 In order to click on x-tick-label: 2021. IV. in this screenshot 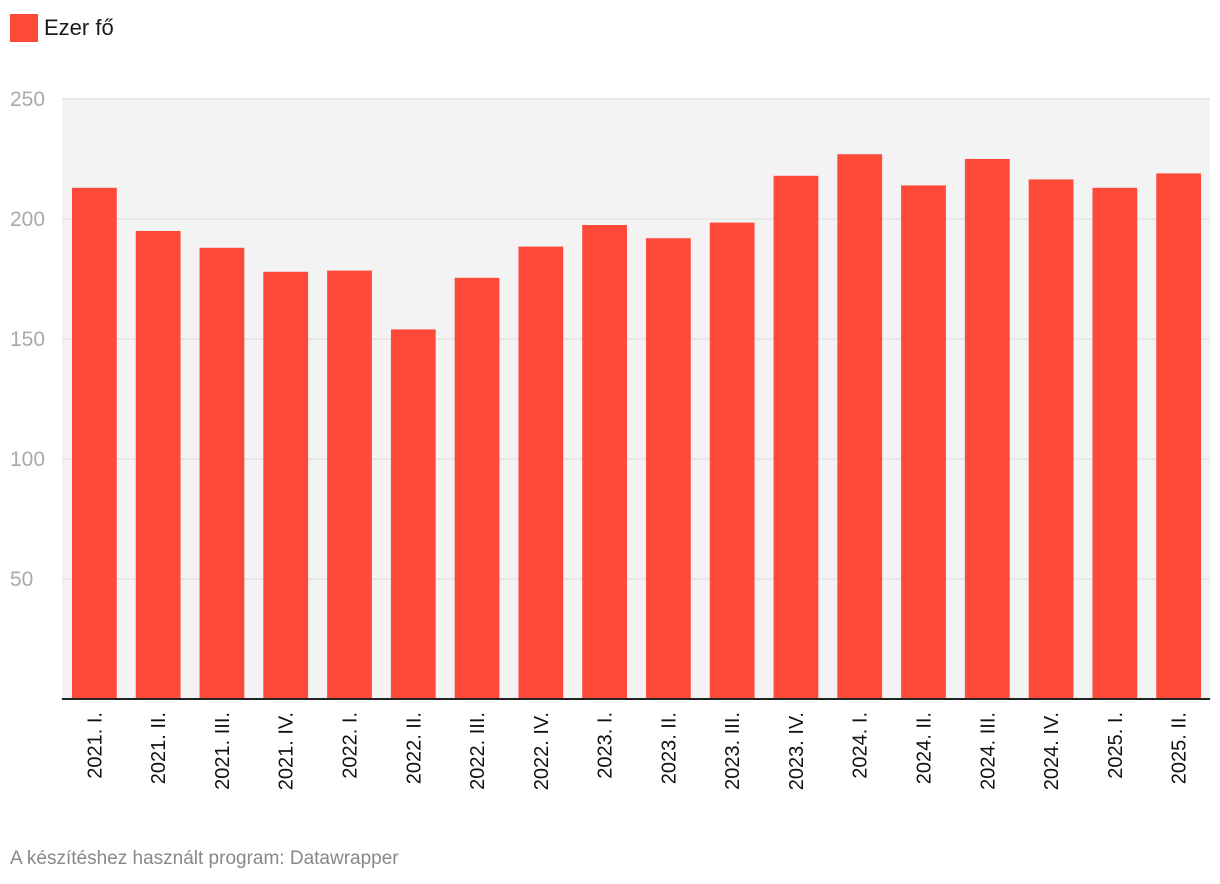, I will do `click(287, 751)`.